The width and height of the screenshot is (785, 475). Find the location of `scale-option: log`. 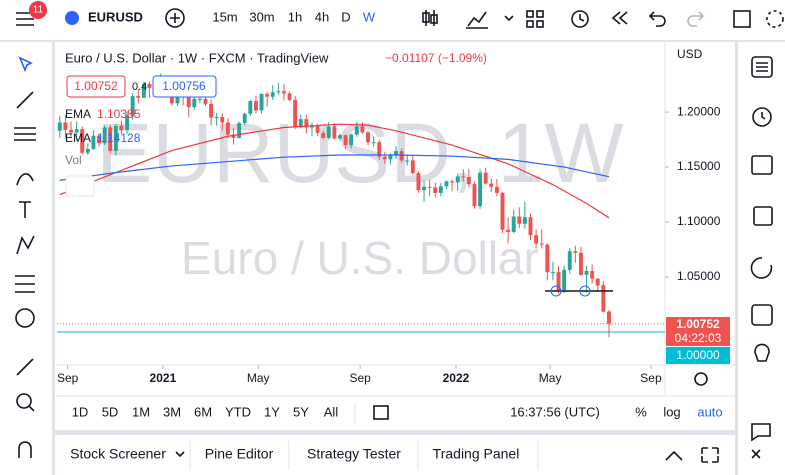

scale-option: log is located at coordinates (671, 411).